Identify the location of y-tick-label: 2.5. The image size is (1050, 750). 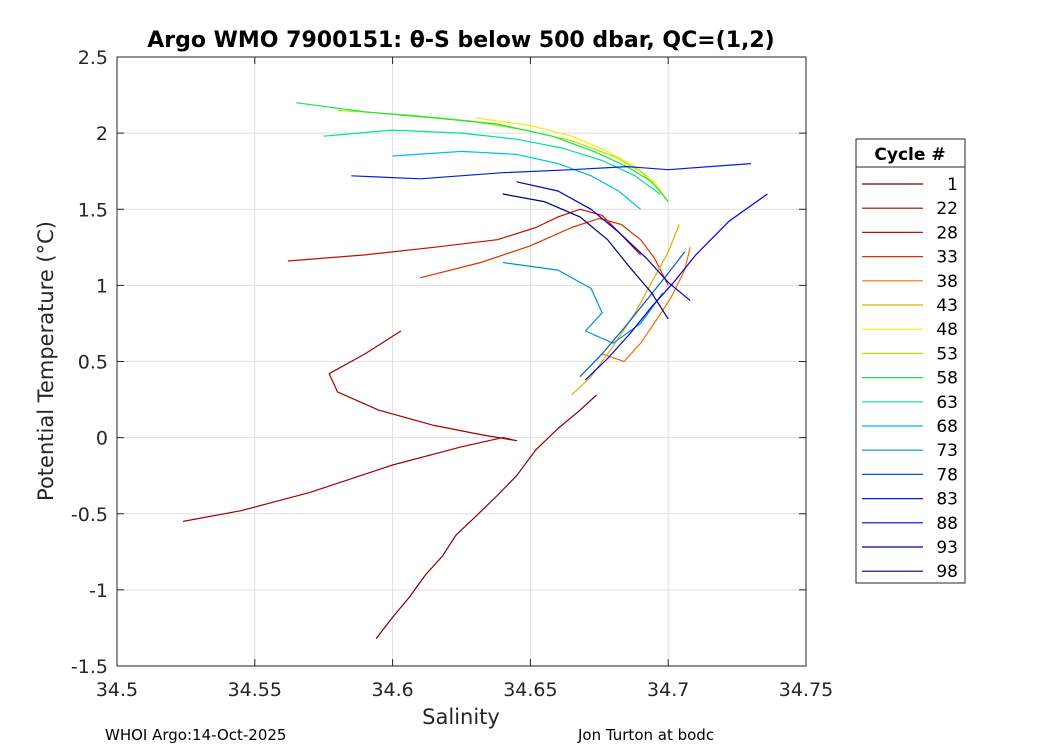
(93, 58).